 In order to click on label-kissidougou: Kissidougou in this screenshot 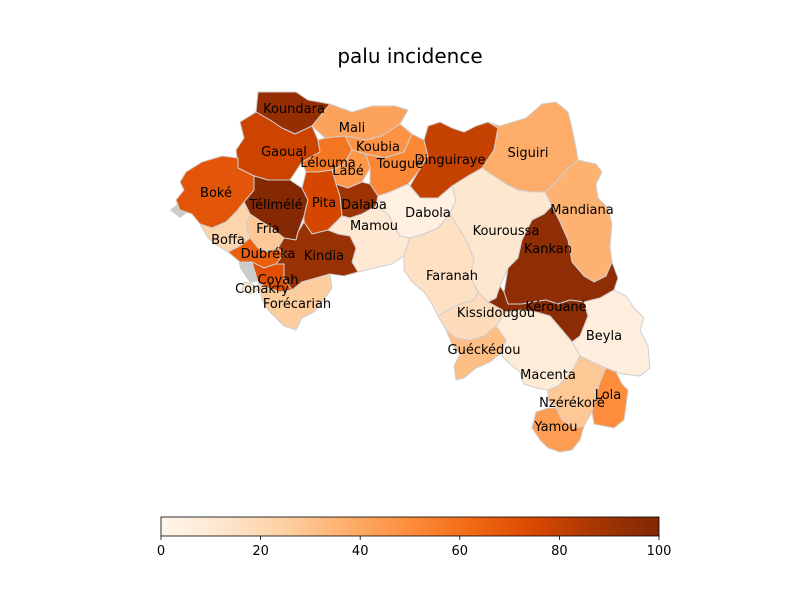, I will do `click(496, 313)`.